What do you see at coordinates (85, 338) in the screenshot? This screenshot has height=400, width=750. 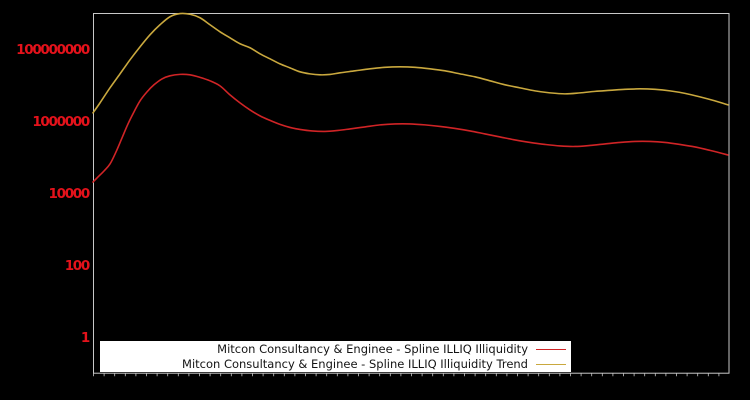 I see `y-axis-tick-label: 1` at bounding box center [85, 338].